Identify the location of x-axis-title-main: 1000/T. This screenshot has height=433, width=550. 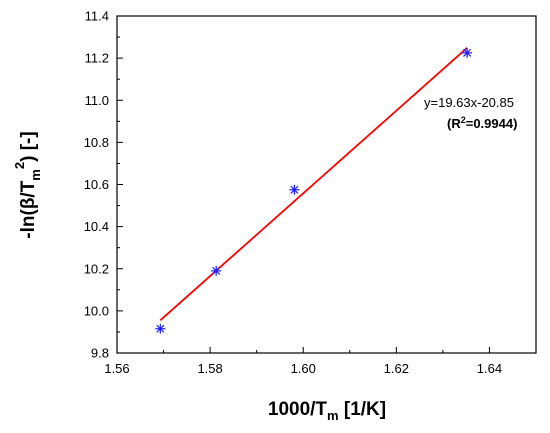
(298, 409).